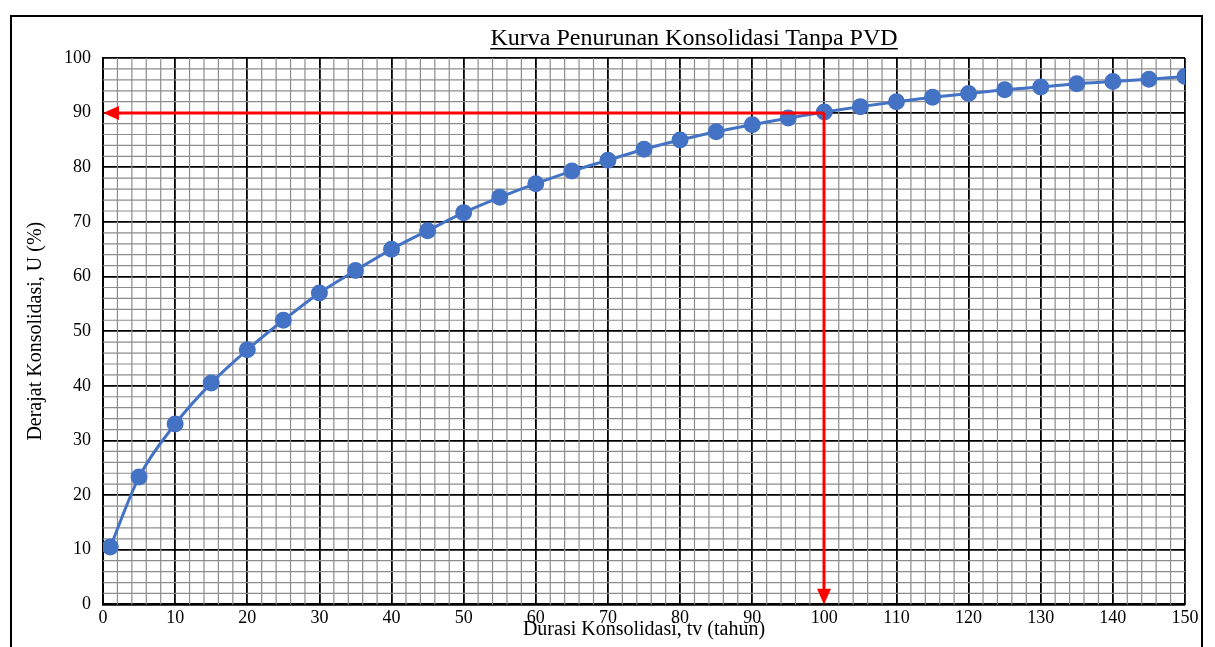 The image size is (1215, 647). I want to click on x-tick-label: 20, so click(247, 616).